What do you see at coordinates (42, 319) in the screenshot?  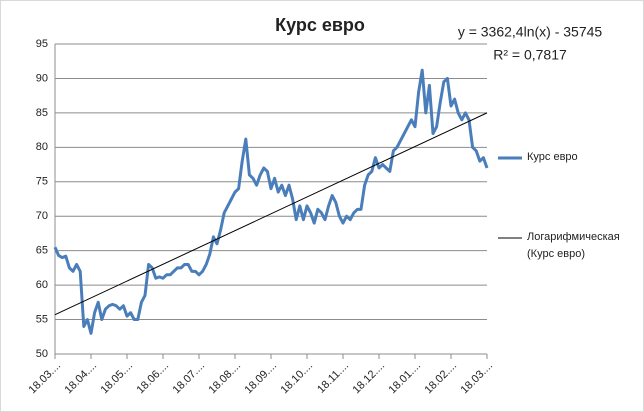 I see `y-tick-label: 55` at bounding box center [42, 319].